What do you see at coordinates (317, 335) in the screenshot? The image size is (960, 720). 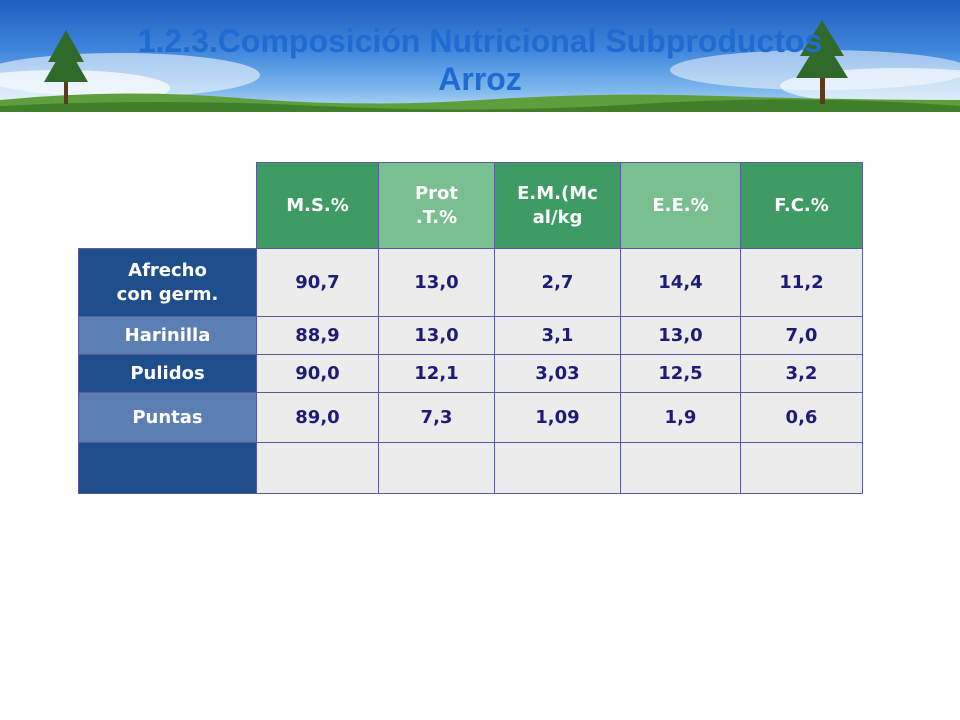 I see `table-cell: 88,9` at bounding box center [317, 335].